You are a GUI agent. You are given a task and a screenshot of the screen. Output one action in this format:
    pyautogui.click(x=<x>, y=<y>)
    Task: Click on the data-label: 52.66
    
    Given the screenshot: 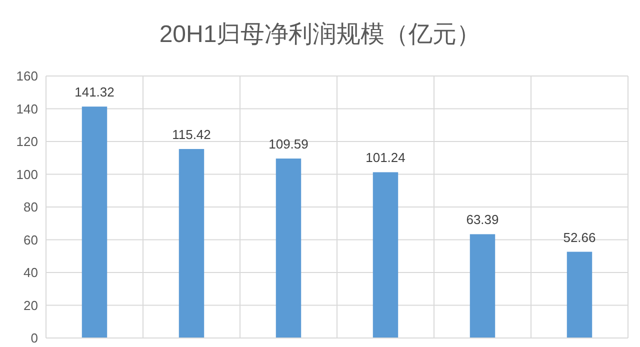 What is the action you would take?
    pyautogui.click(x=579, y=237)
    